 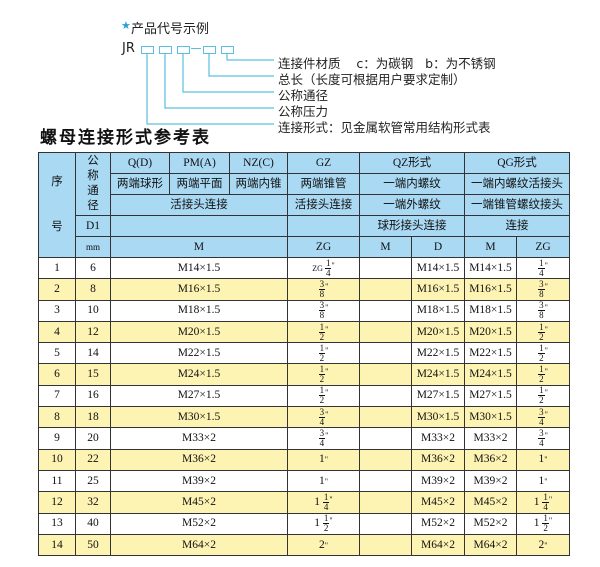 I want to click on cell-seq: 14, so click(x=57, y=545).